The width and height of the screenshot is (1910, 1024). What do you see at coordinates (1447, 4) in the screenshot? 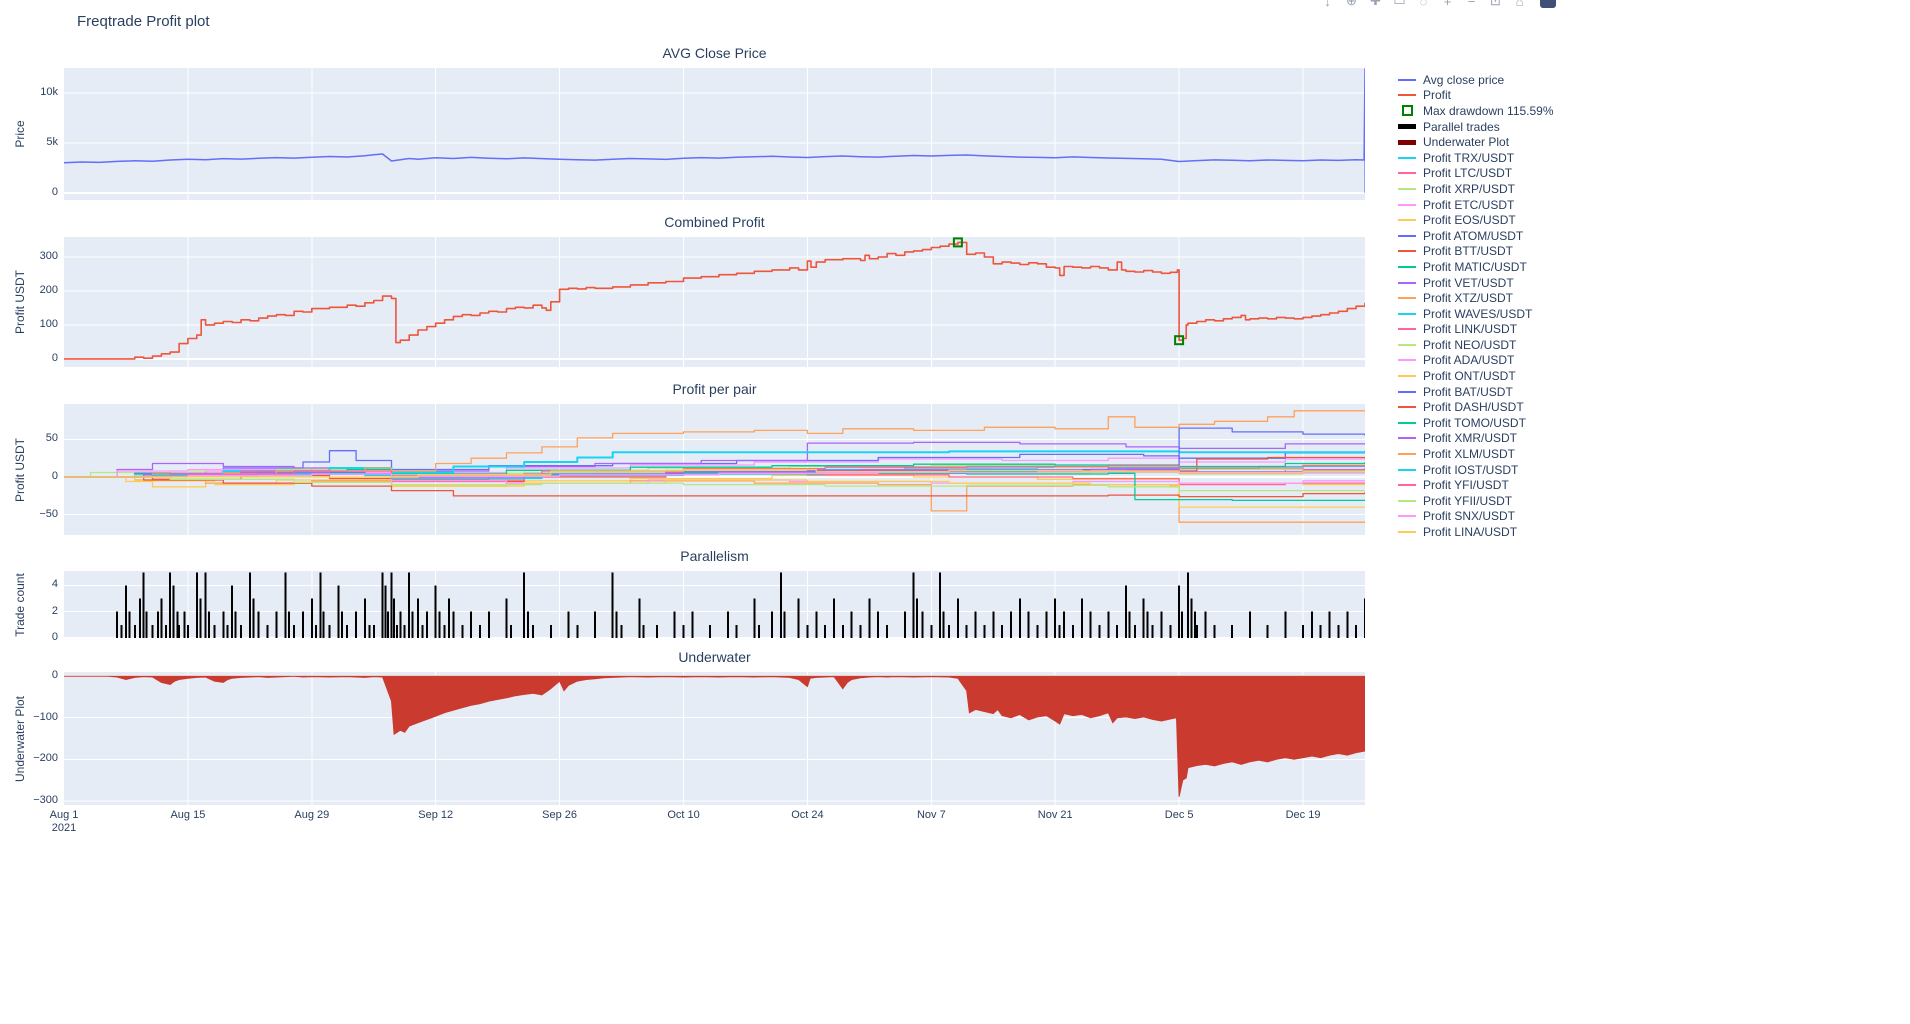
I see `zoom-in-icon: +` at bounding box center [1447, 4].